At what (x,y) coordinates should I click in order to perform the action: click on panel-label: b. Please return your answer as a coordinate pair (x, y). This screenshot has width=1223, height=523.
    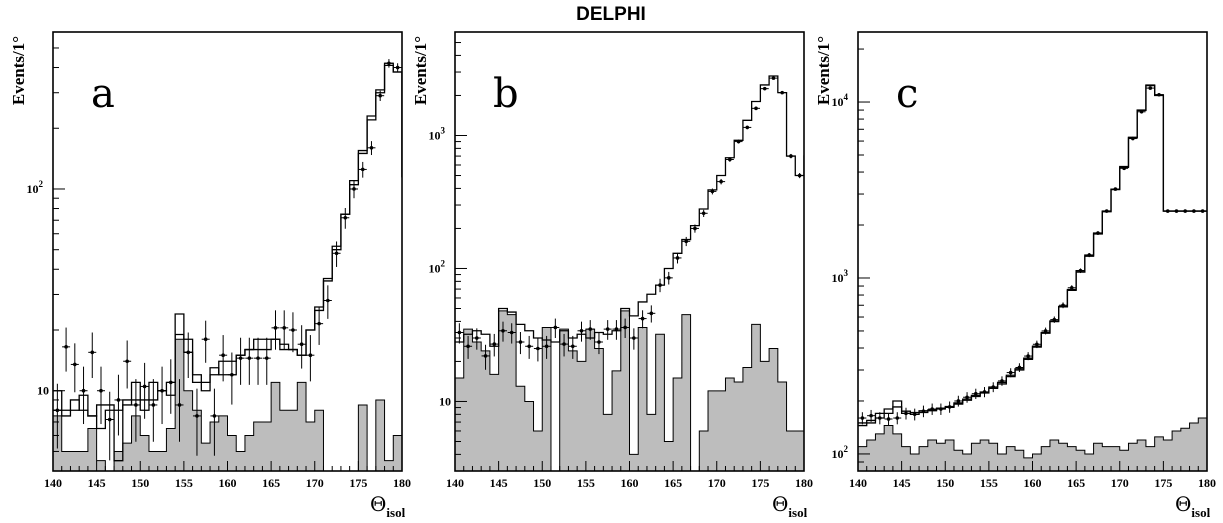
    Looking at the image, I should click on (506, 94).